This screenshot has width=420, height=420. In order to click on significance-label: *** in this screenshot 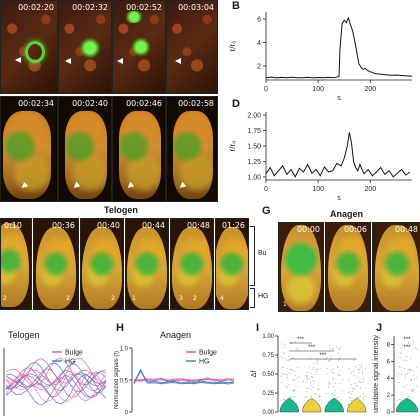, I will do `click(312, 348)`.